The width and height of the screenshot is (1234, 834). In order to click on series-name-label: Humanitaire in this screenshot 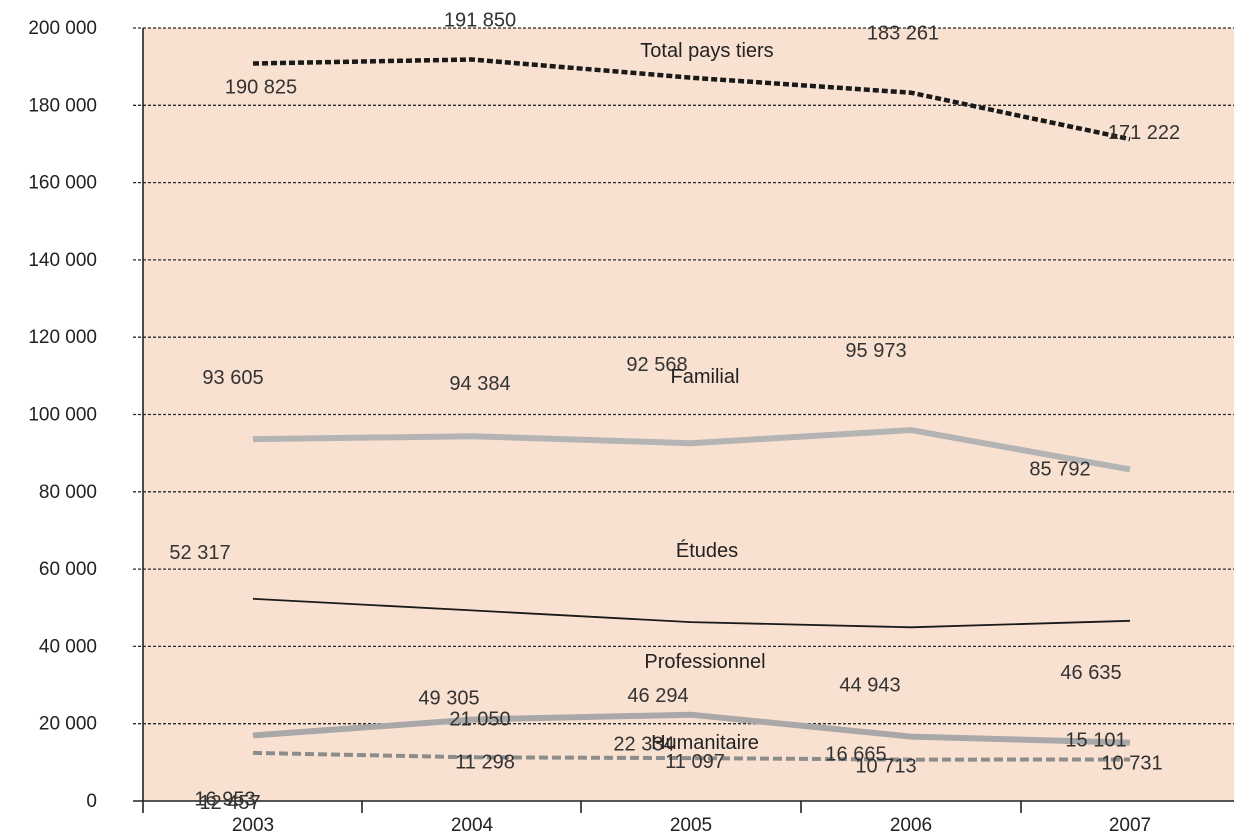, I will do `click(705, 743)`.